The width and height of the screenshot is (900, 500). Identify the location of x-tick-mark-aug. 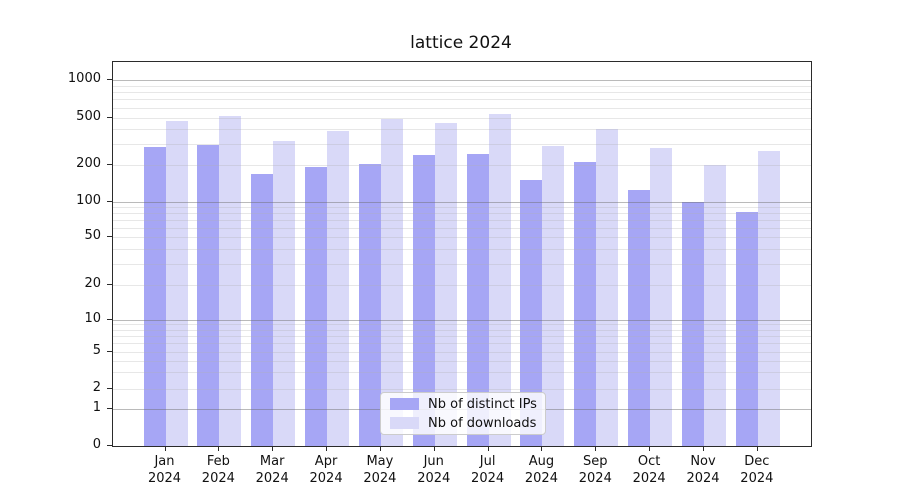
(542, 448).